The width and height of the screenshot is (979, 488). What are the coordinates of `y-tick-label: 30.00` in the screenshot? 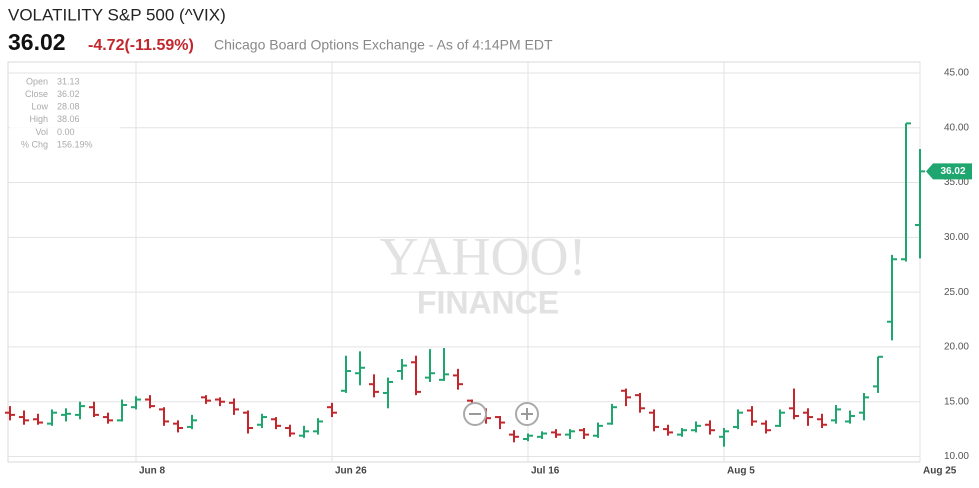 It's located at (956, 237).